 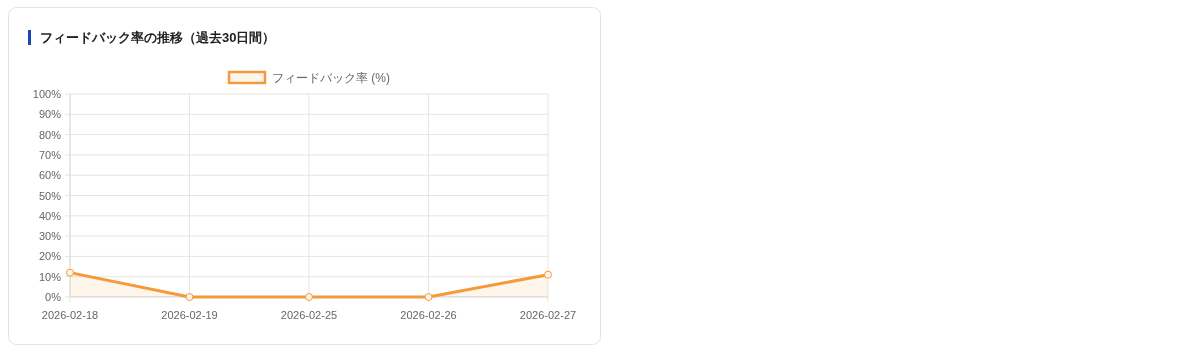 What do you see at coordinates (50, 215) in the screenshot?
I see `y-tick-label: 40%` at bounding box center [50, 215].